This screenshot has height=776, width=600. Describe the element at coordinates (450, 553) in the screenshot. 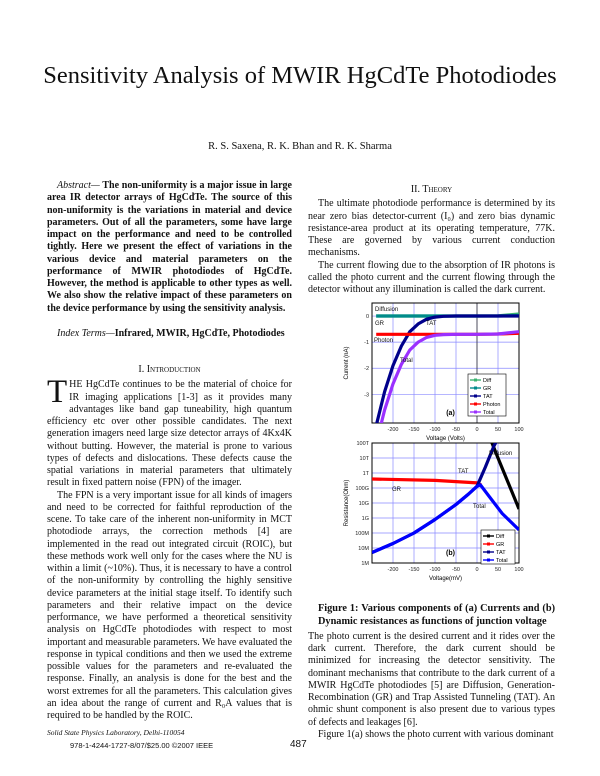

I see `panel-label: (b)` at that location.